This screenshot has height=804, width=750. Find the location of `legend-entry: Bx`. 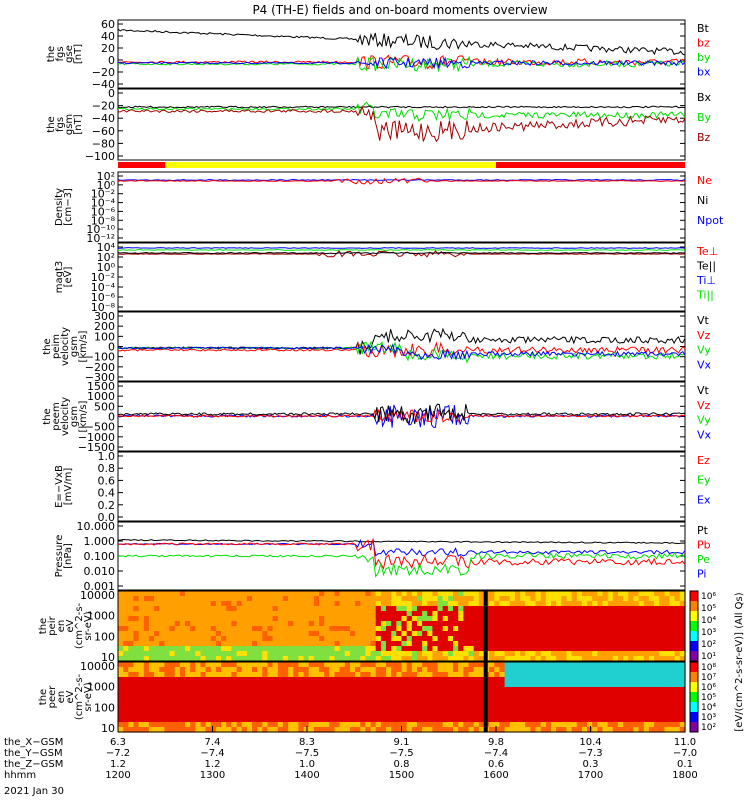

legend-entry: Bx is located at coordinates (704, 97).